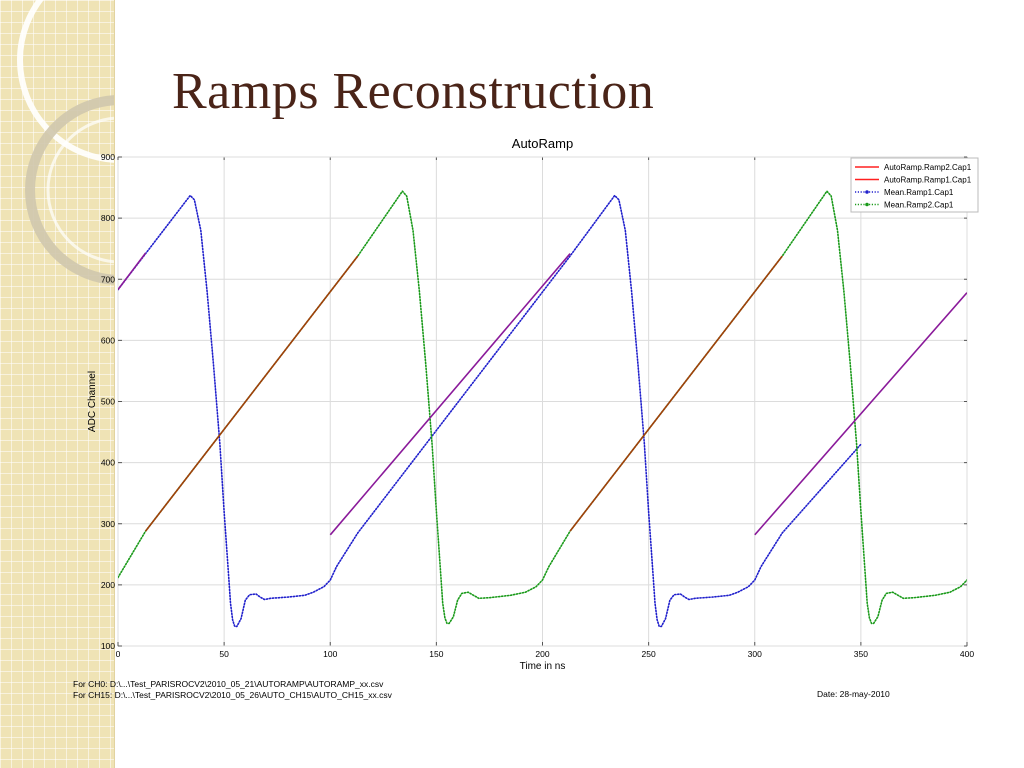  I want to click on x-tick-label: 350, so click(861, 654).